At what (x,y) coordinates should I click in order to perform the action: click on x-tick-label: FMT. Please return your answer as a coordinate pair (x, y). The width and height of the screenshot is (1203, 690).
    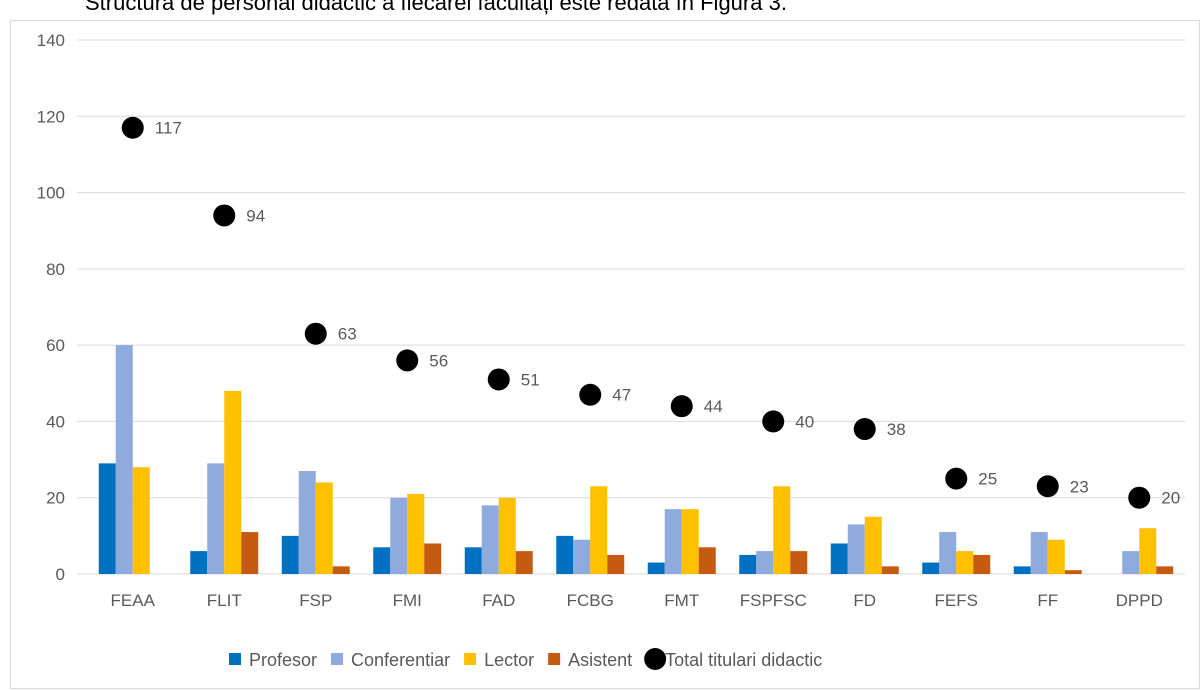
    Looking at the image, I should click on (681, 600).